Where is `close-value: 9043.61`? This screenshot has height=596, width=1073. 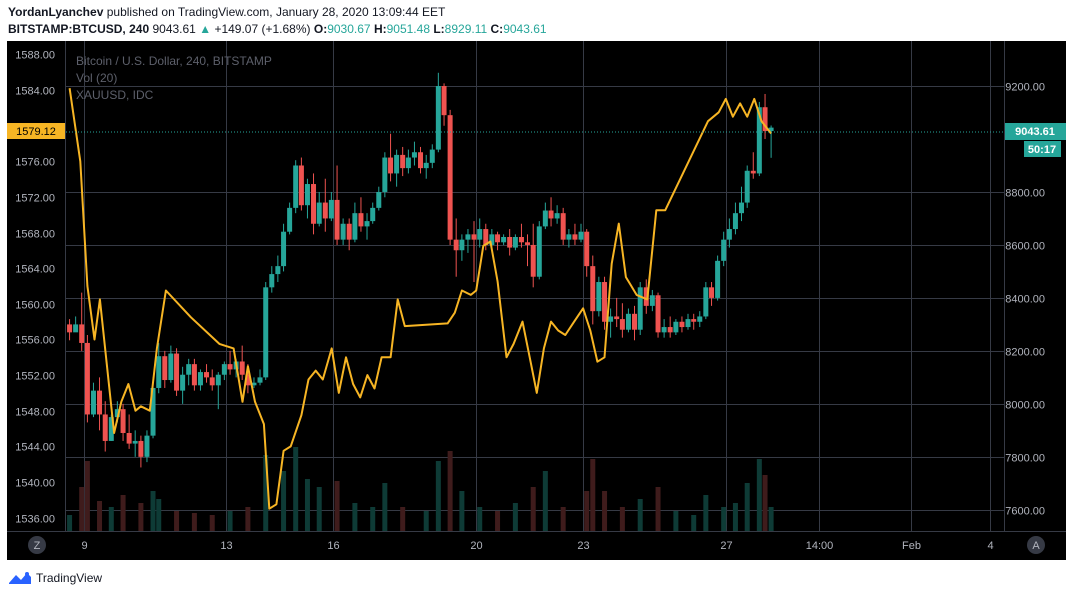
close-value: 9043.61 is located at coordinates (525, 29).